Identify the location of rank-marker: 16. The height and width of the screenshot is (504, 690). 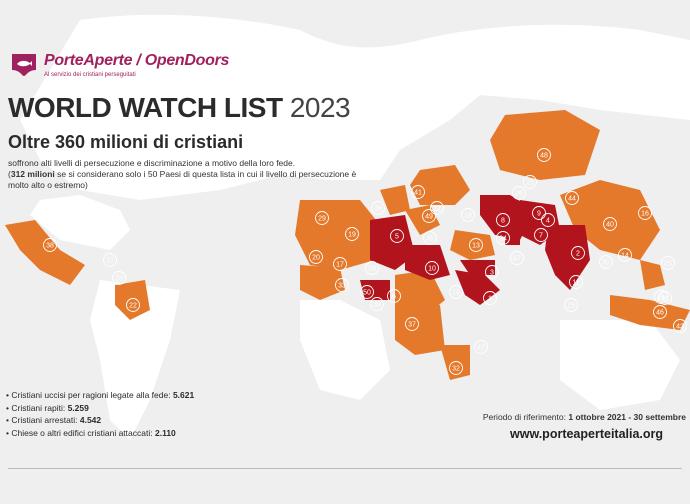
(645, 213).